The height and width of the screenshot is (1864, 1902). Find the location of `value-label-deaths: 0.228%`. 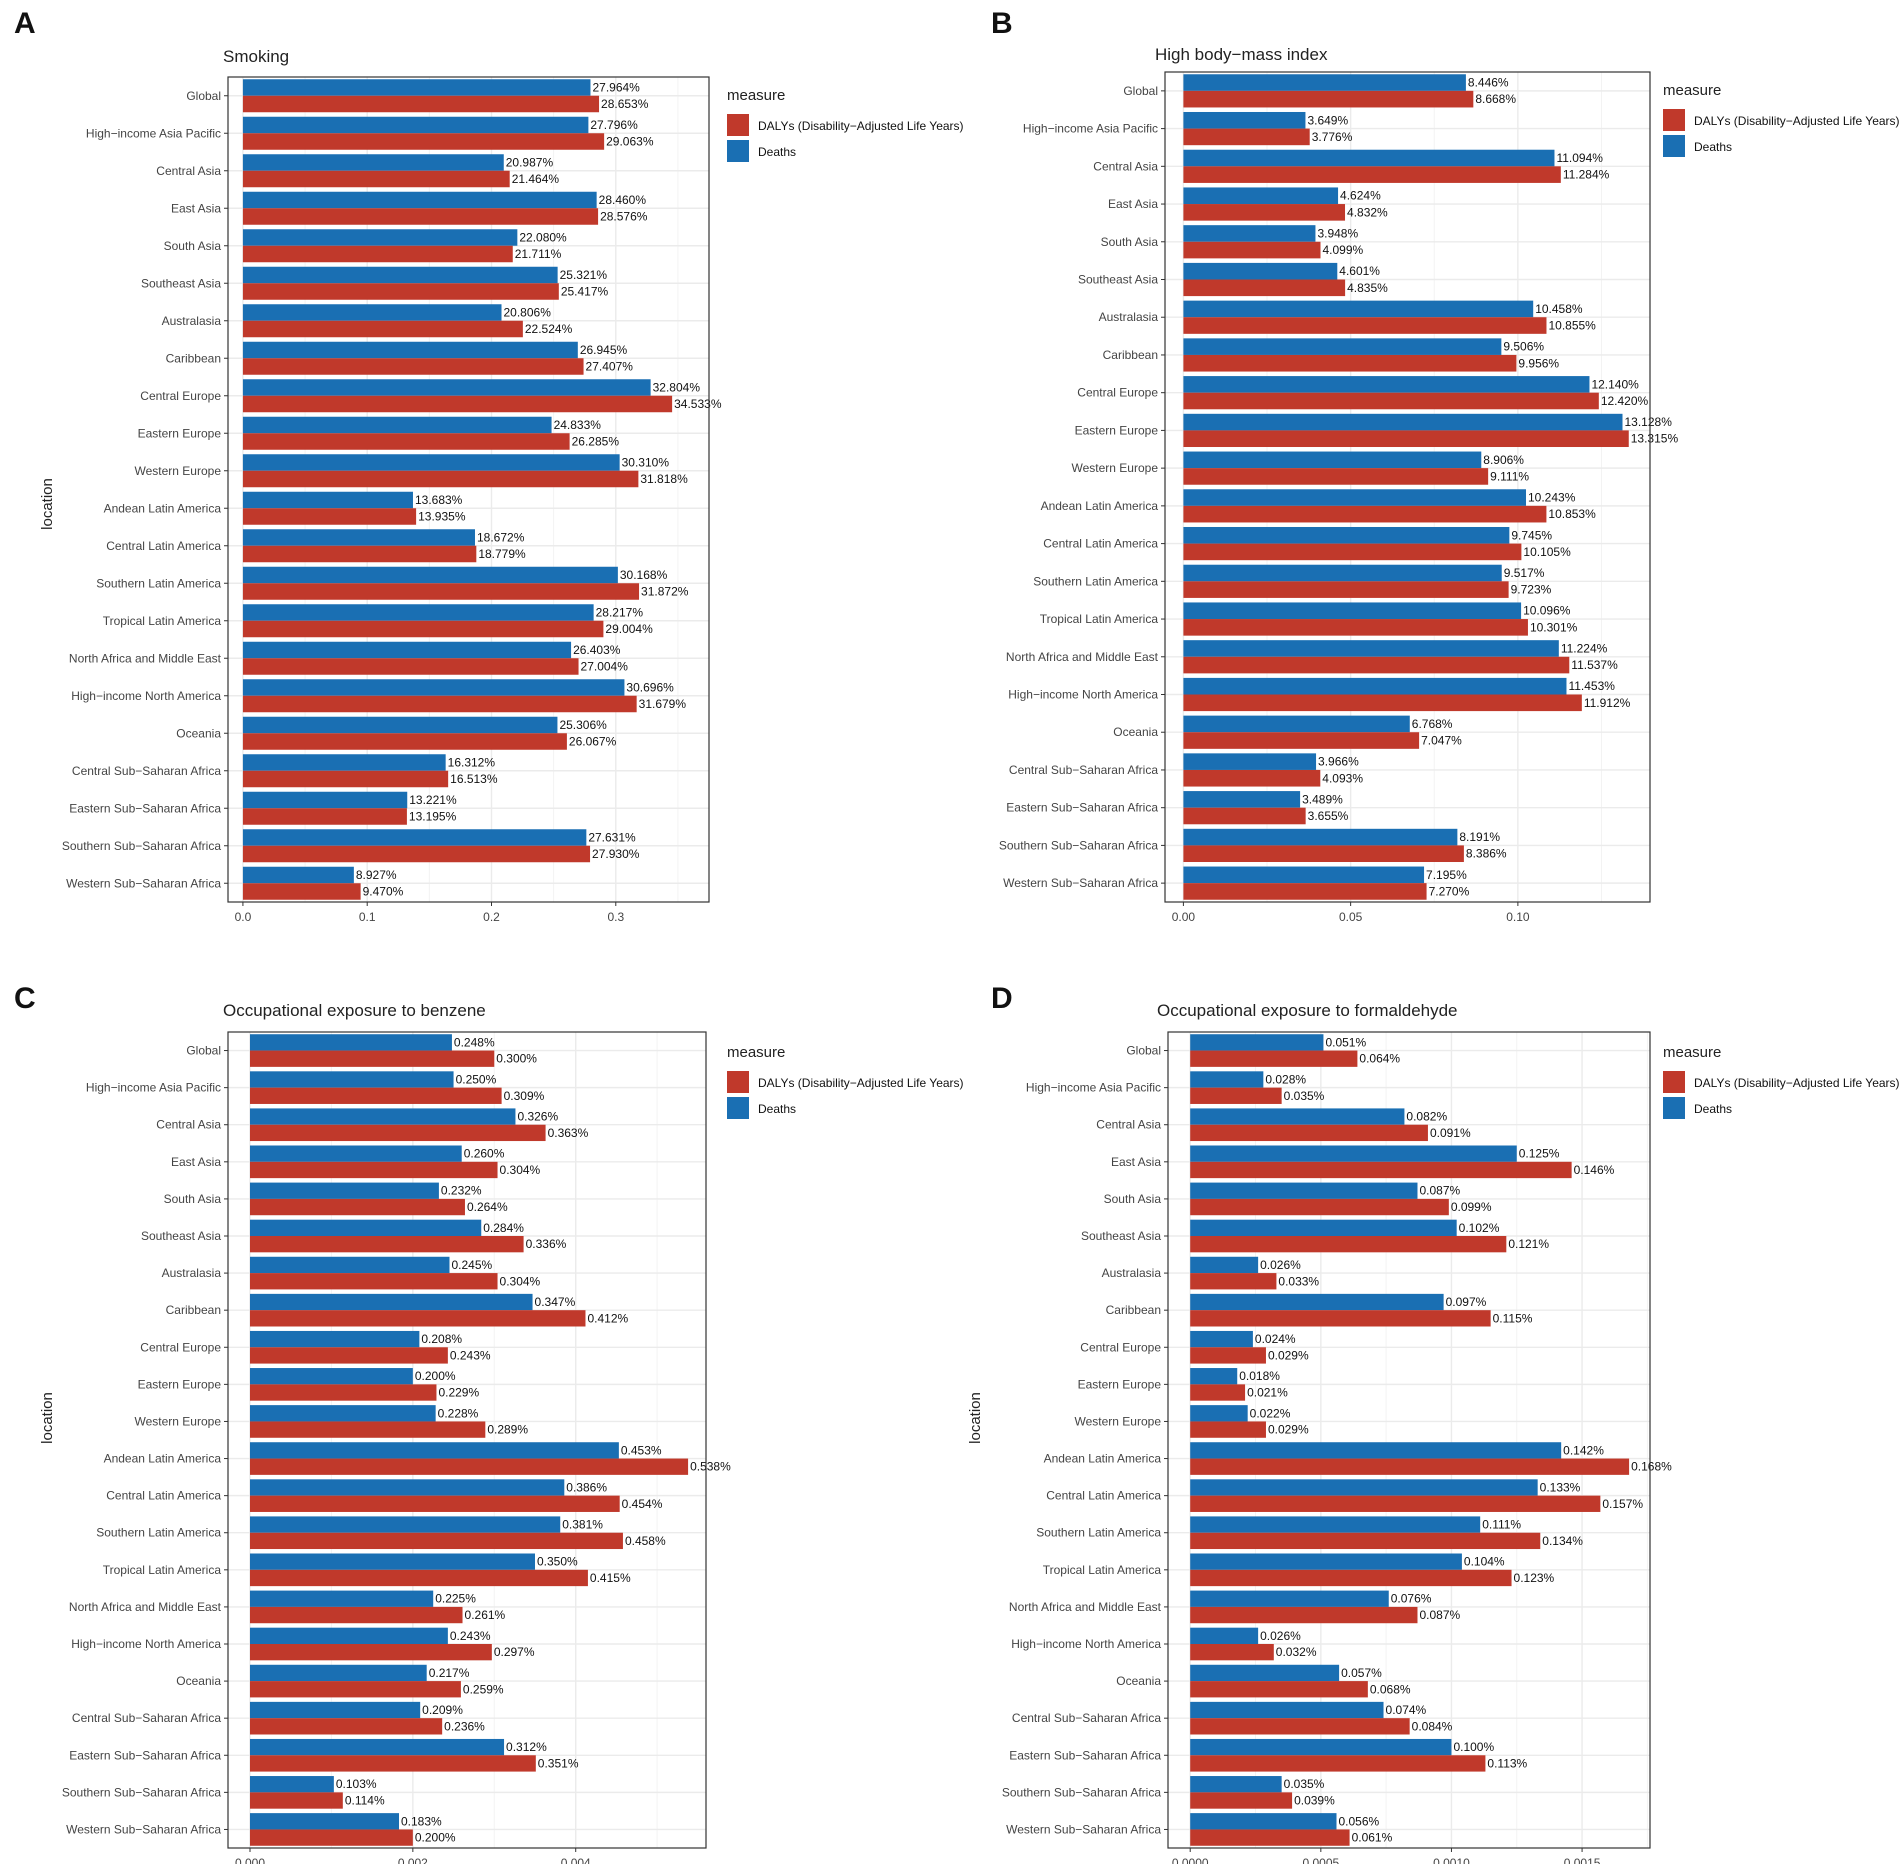

value-label-deaths: 0.228% is located at coordinates (458, 1413).